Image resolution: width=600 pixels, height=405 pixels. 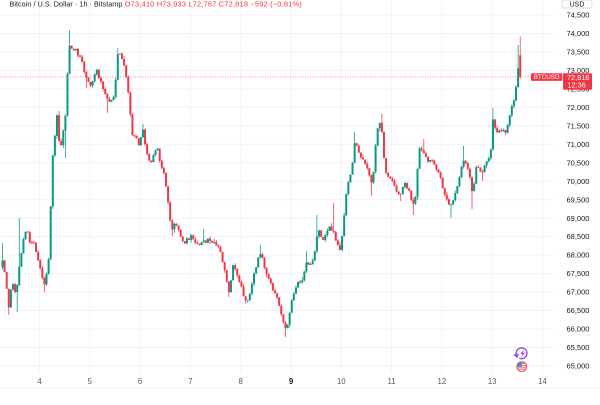 I want to click on svg-text: 71,500, so click(x=578, y=125).